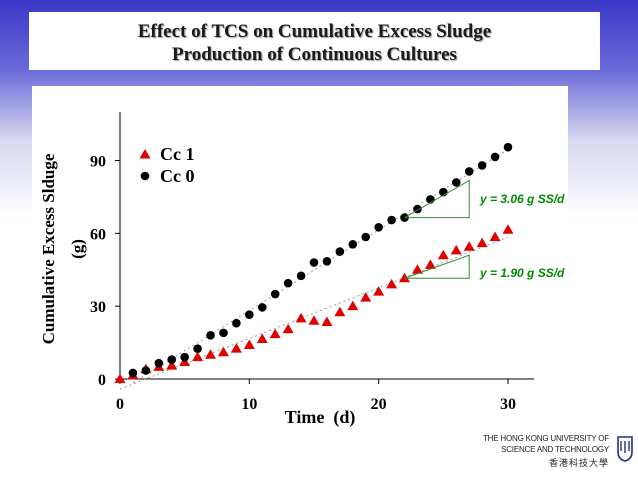 Image resolution: width=638 pixels, height=477 pixels. Describe the element at coordinates (379, 404) in the screenshot. I see `x-tick-label: 20` at that location.